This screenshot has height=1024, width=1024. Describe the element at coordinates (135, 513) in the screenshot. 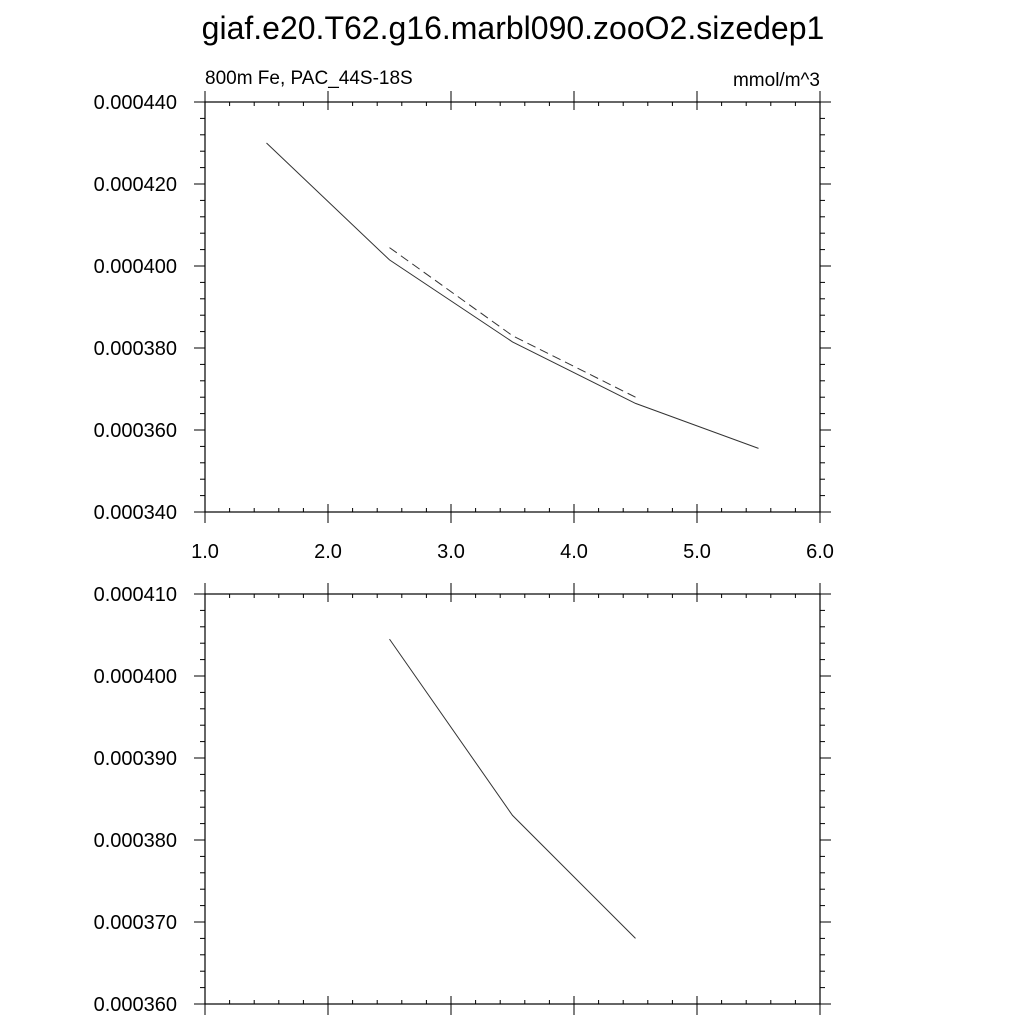

I see `y-tick-label: 0.000340` at that location.